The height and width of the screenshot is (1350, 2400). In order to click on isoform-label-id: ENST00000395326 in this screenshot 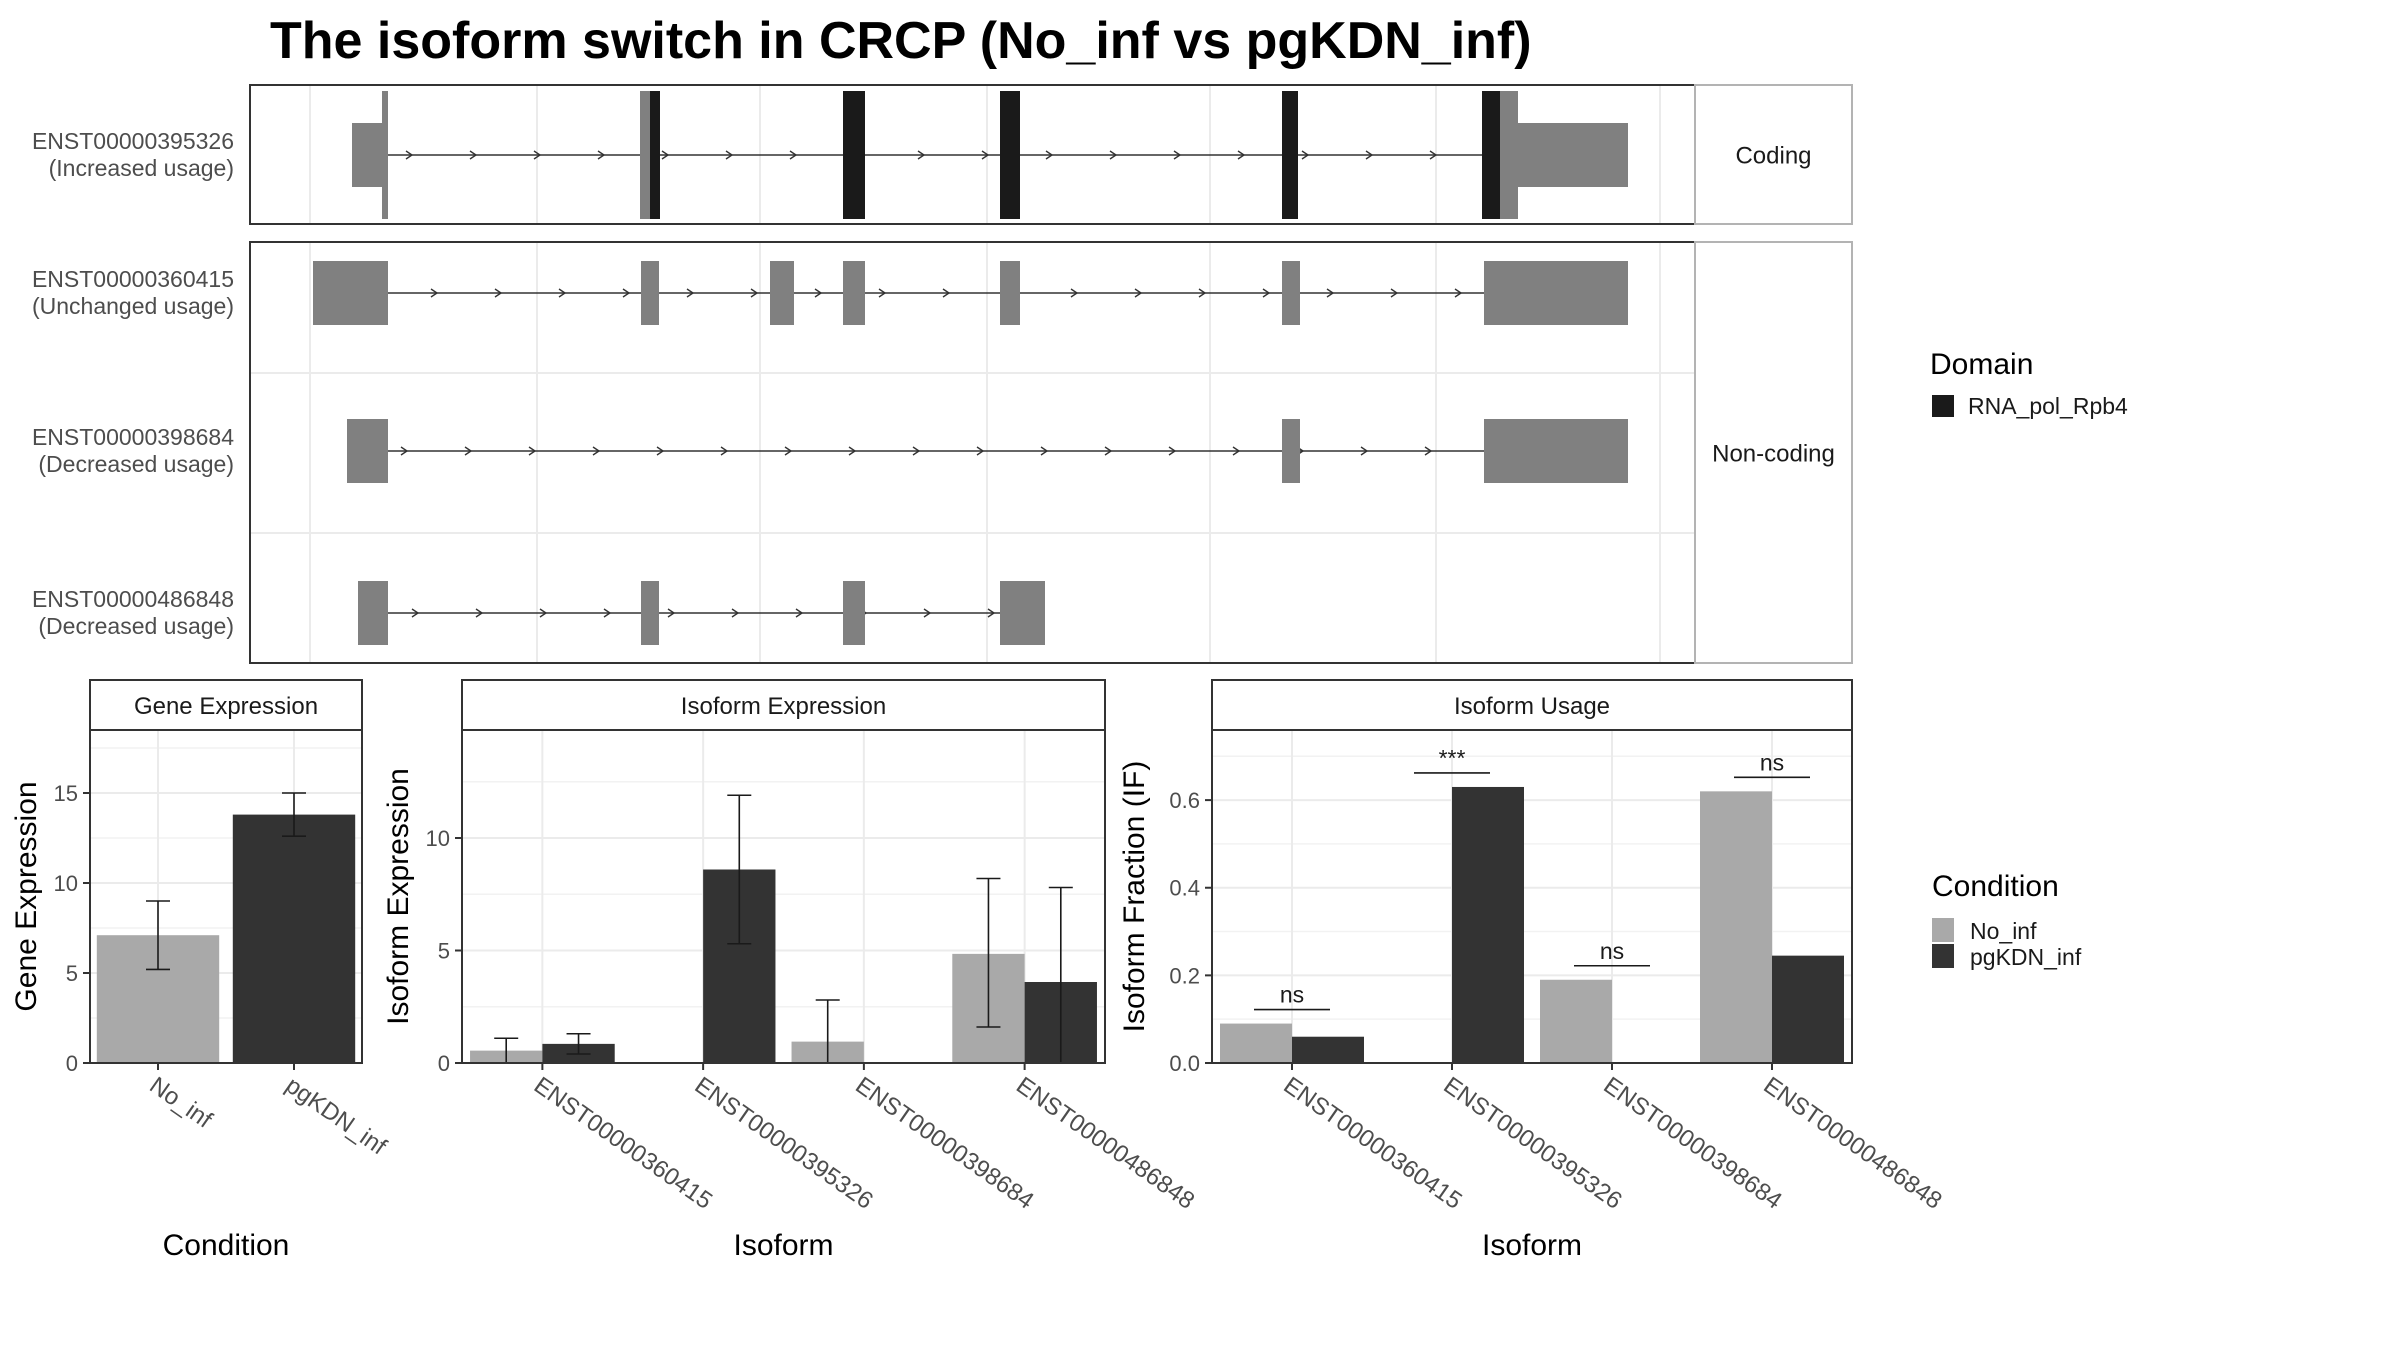, I will do `click(133, 141)`.